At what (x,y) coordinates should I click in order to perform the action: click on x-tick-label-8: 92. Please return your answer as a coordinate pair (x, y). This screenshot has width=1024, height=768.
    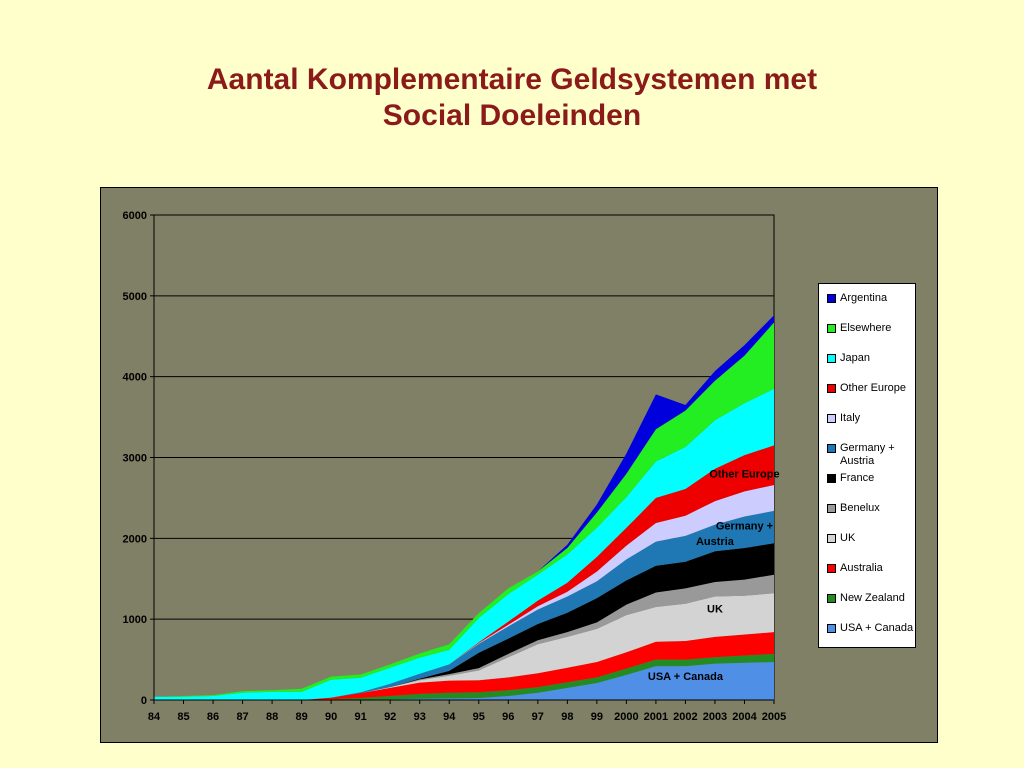
    Looking at the image, I should click on (390, 717).